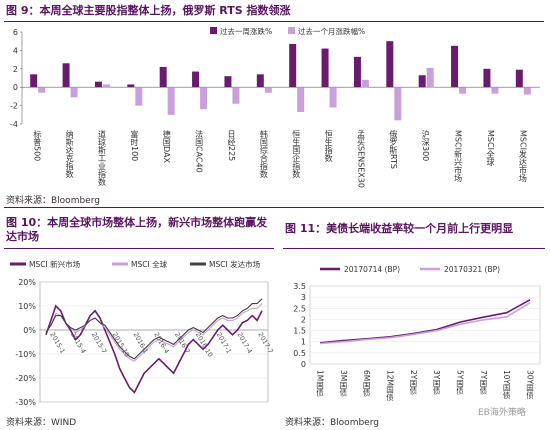  Describe the element at coordinates (27, 282) in the screenshot. I see `fig10-y-tick-label: 20%` at that location.